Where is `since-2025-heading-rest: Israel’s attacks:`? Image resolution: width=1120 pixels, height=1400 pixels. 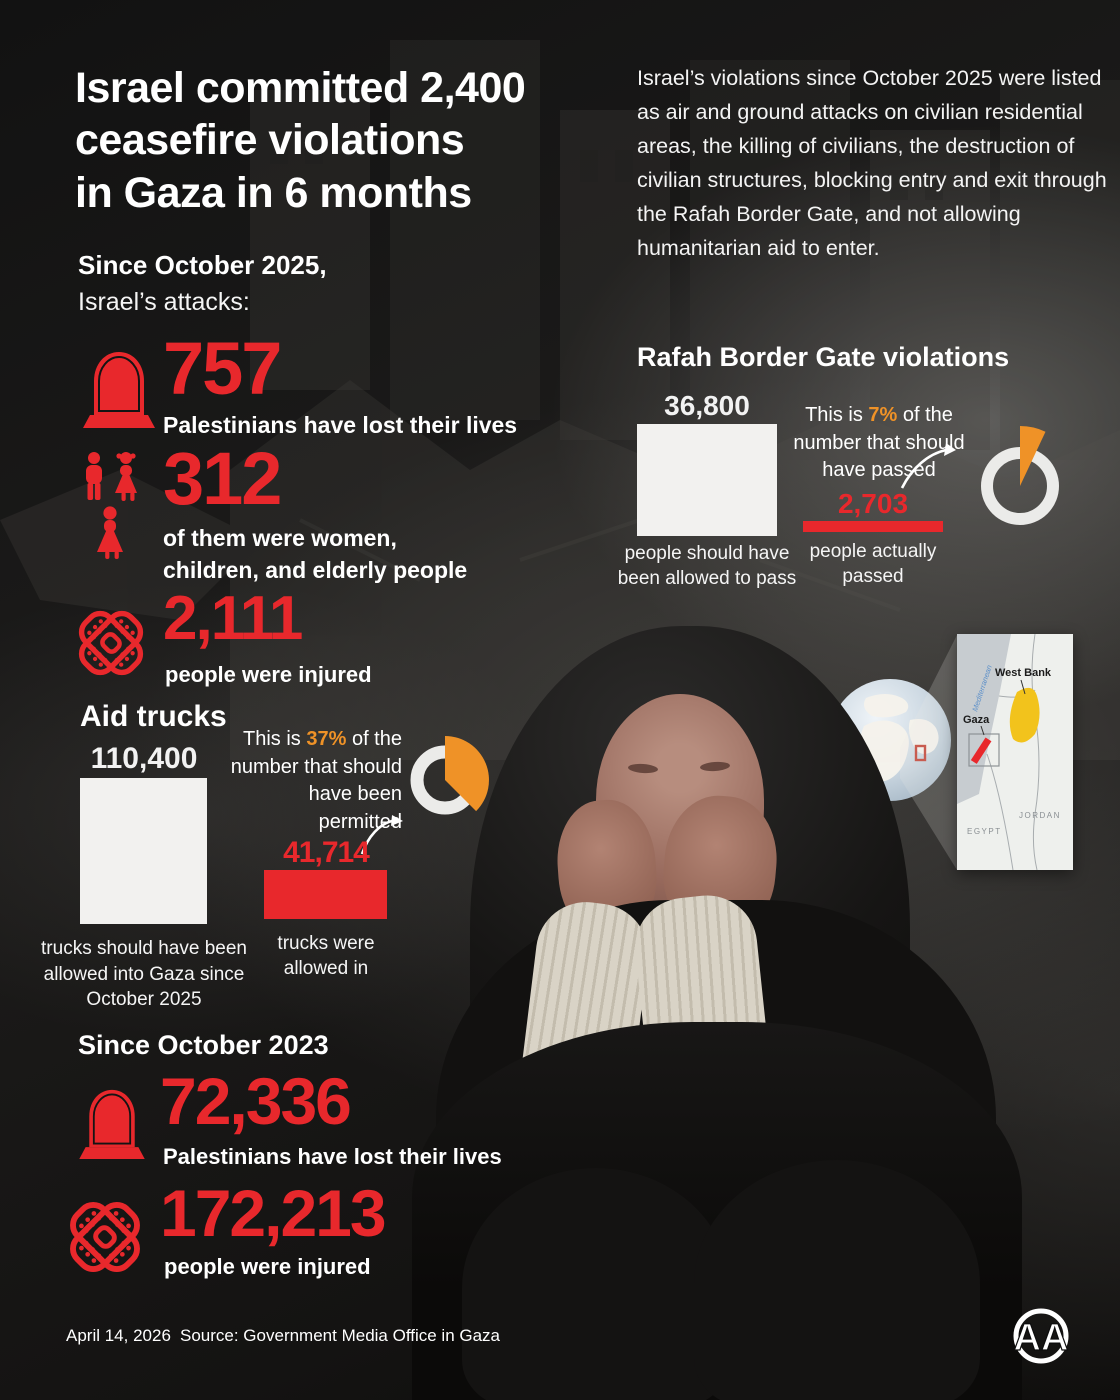 since-2025-heading-rest: Israel’s attacks: is located at coordinates (164, 302).